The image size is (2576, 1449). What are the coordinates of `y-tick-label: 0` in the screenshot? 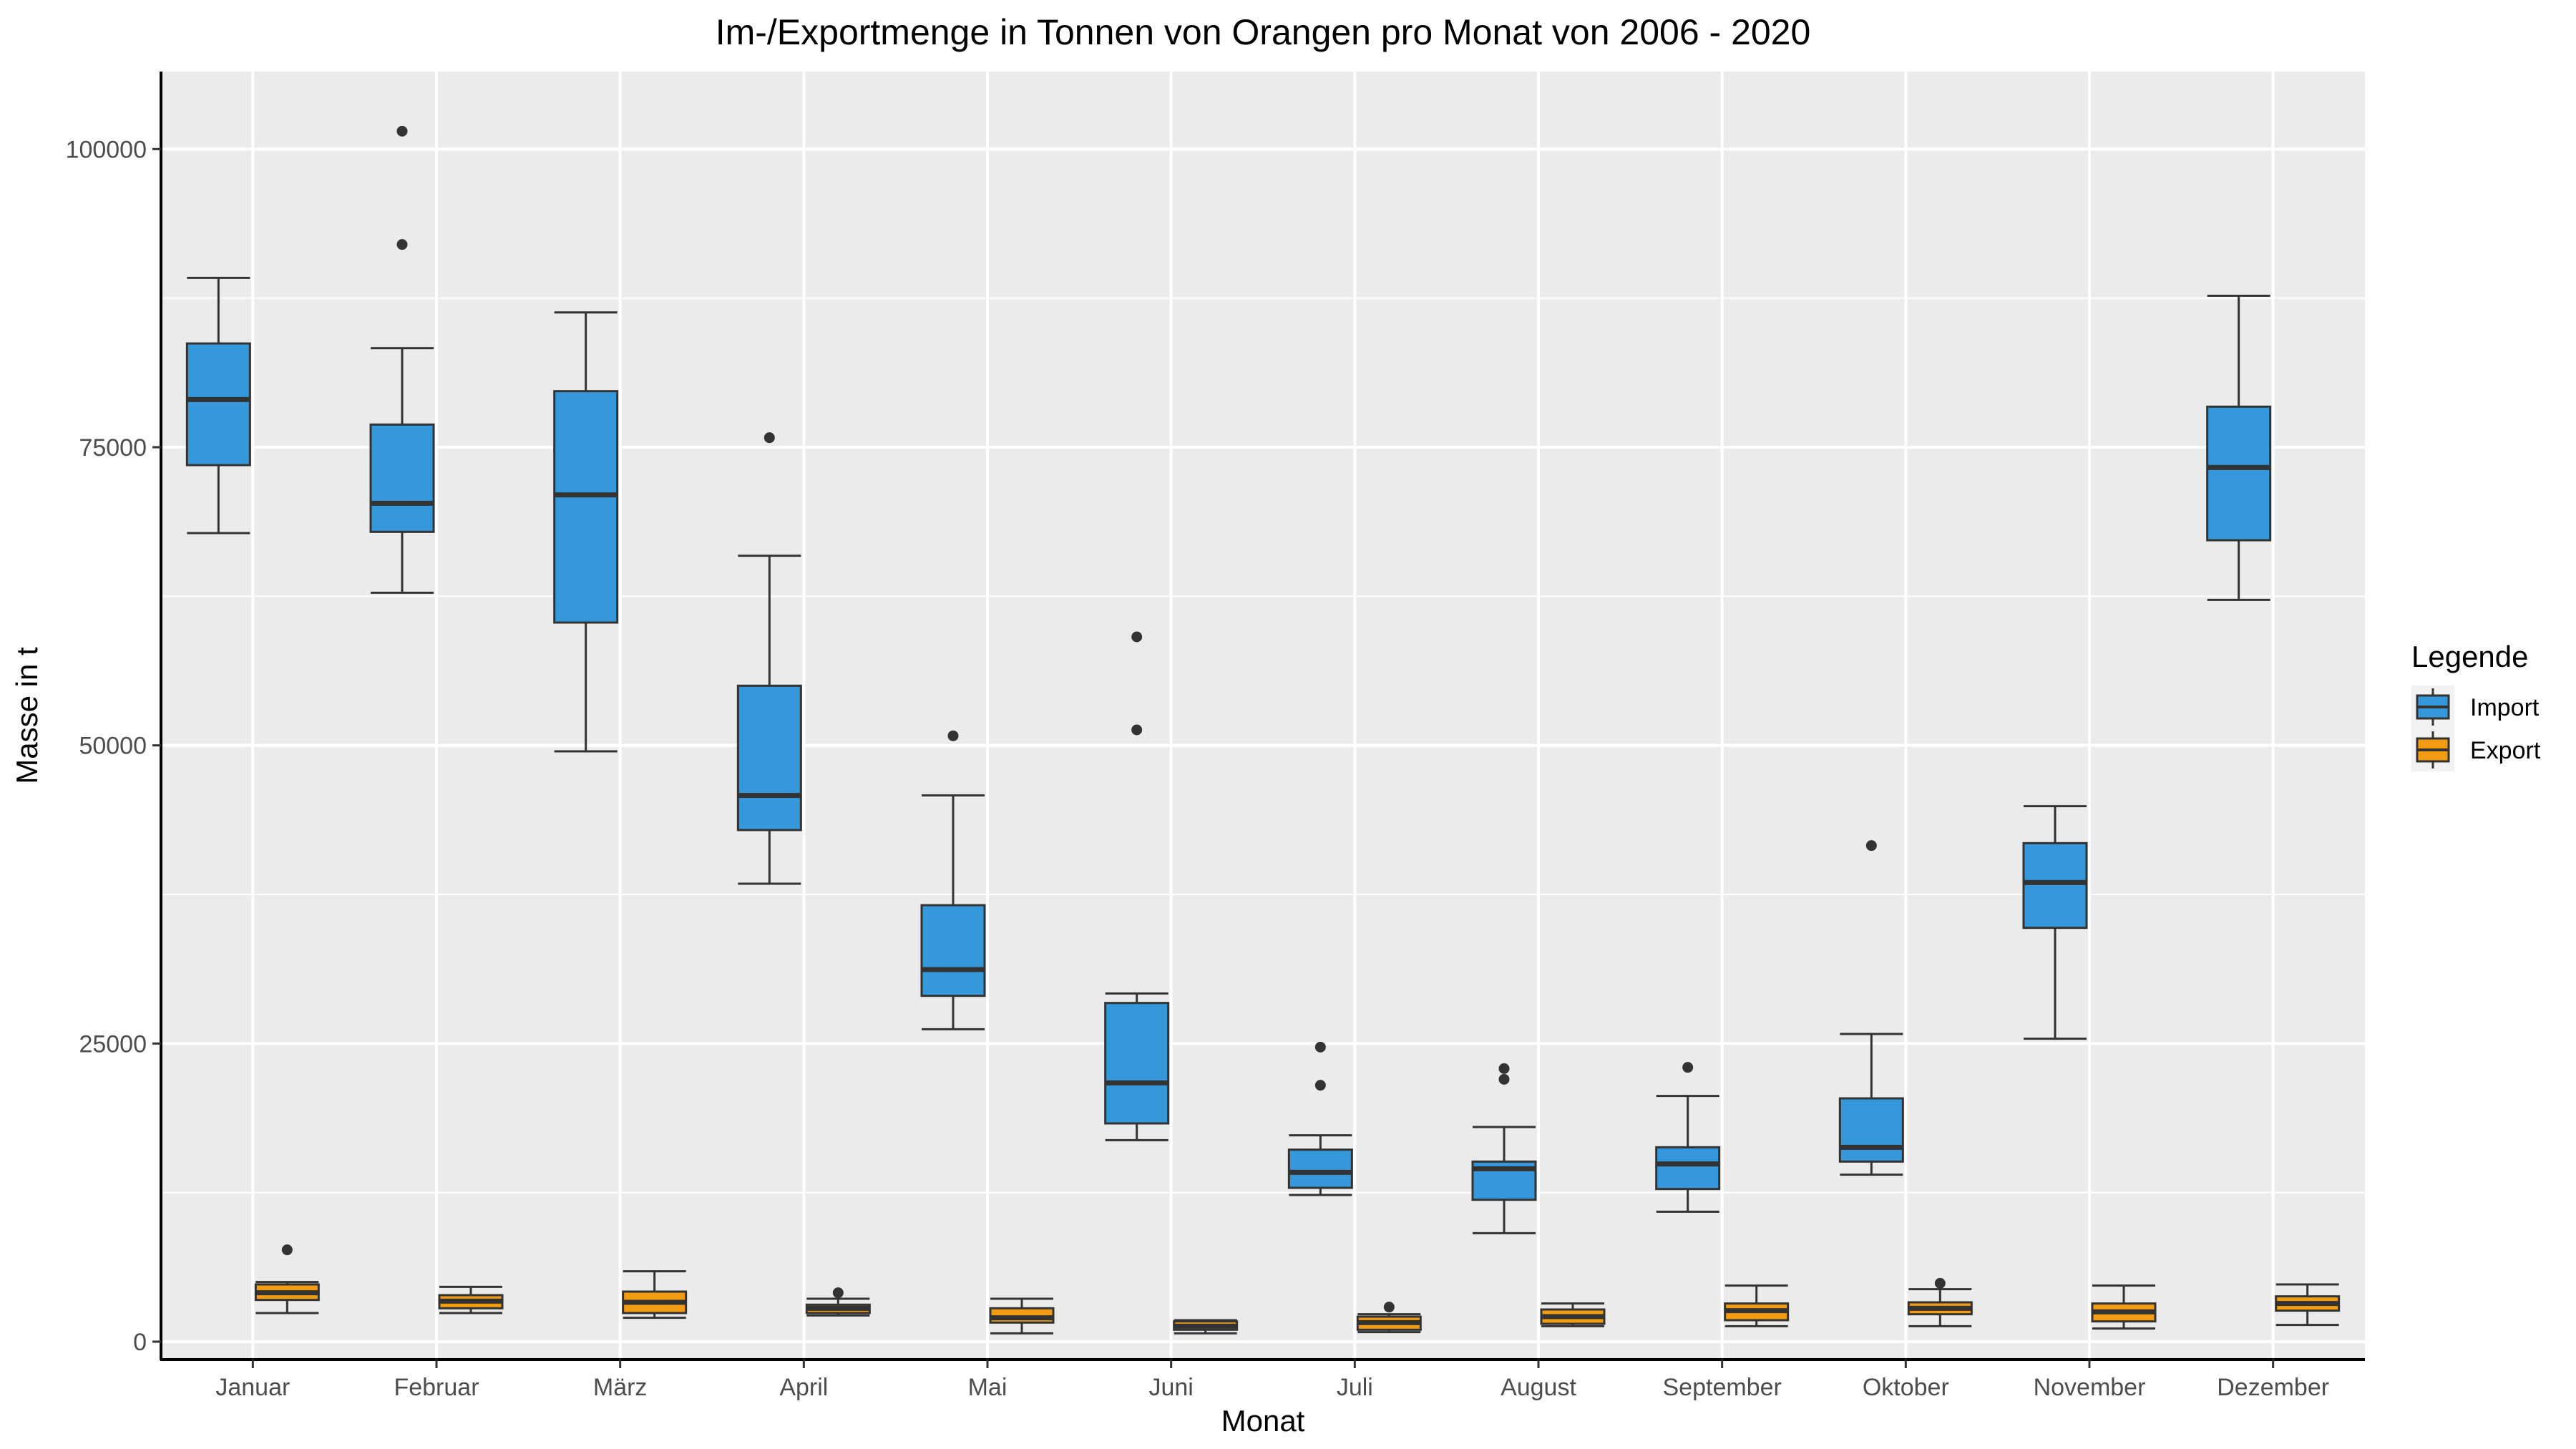 It's located at (140, 1342).